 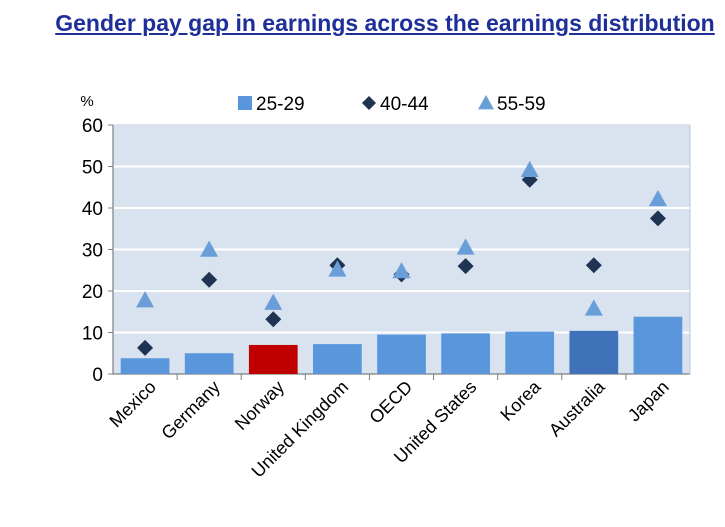 I want to click on y-tick-label: 30, so click(x=92, y=251).